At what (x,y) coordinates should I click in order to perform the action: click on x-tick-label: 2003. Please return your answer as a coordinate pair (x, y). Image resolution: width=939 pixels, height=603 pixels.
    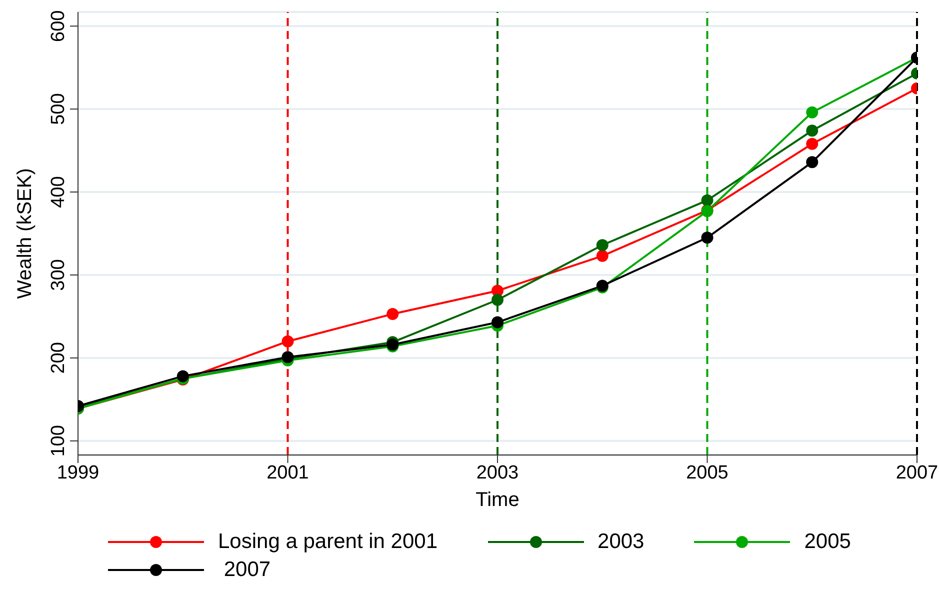
    Looking at the image, I should click on (497, 473).